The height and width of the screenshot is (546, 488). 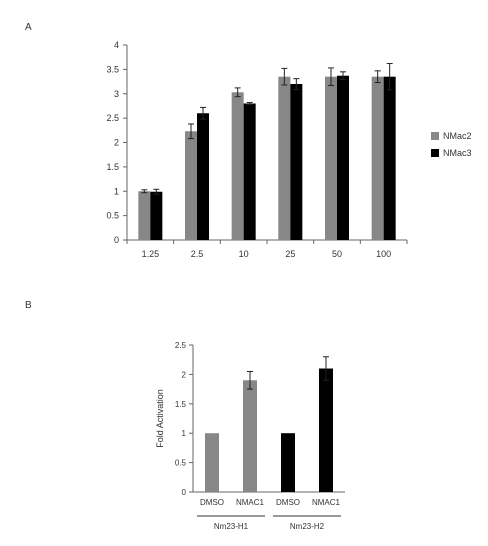 What do you see at coordinates (231, 526) in the screenshot?
I see `chart-b-group-label: Nm23-H1` at bounding box center [231, 526].